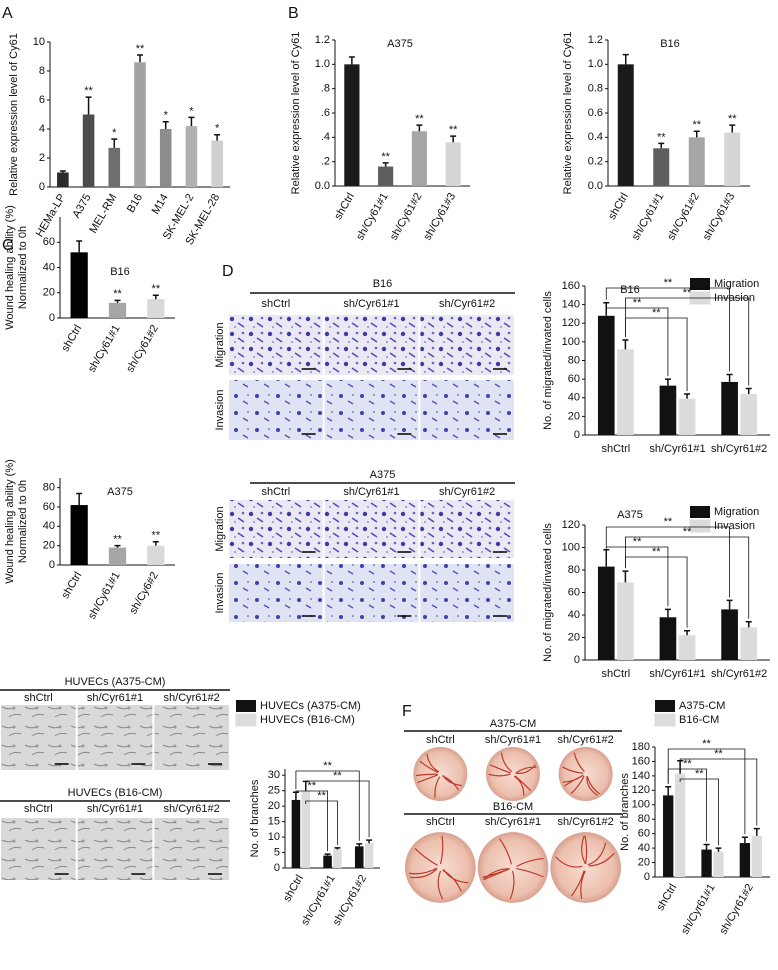  Describe the element at coordinates (310, 706) in the screenshot. I see `legend-label: HUVECs (A375-CM)` at that location.